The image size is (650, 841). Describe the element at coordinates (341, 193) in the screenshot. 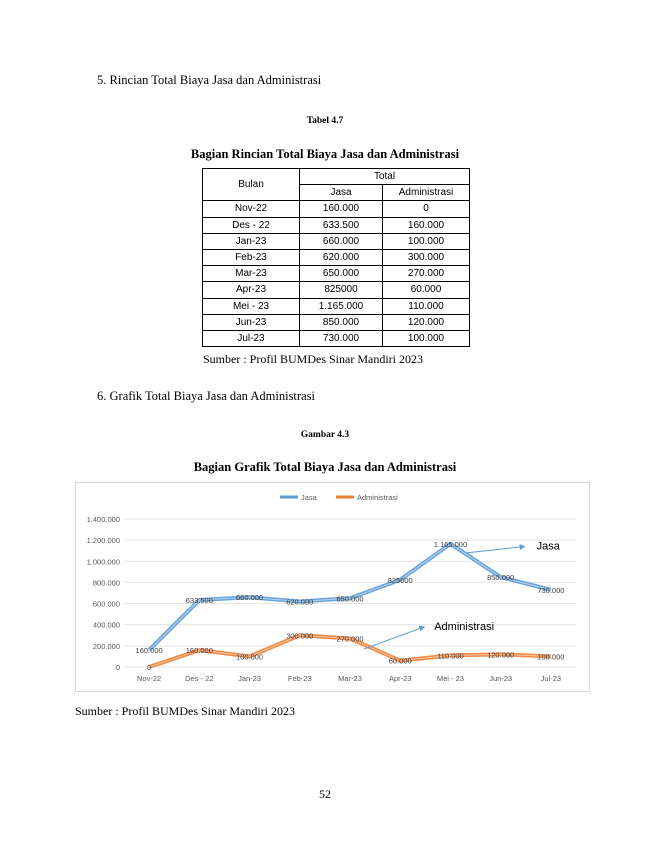

I see `header-jasa: Jasa` at that location.